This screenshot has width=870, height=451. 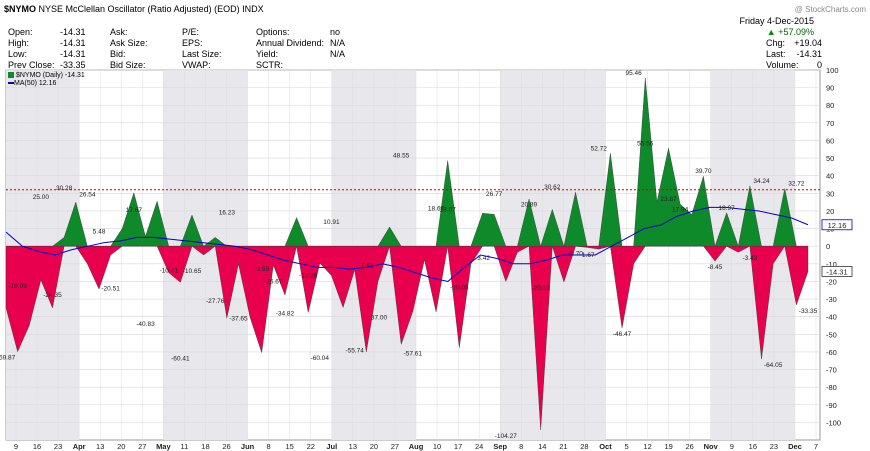 I want to click on x-tick-label: 11, so click(x=185, y=446).